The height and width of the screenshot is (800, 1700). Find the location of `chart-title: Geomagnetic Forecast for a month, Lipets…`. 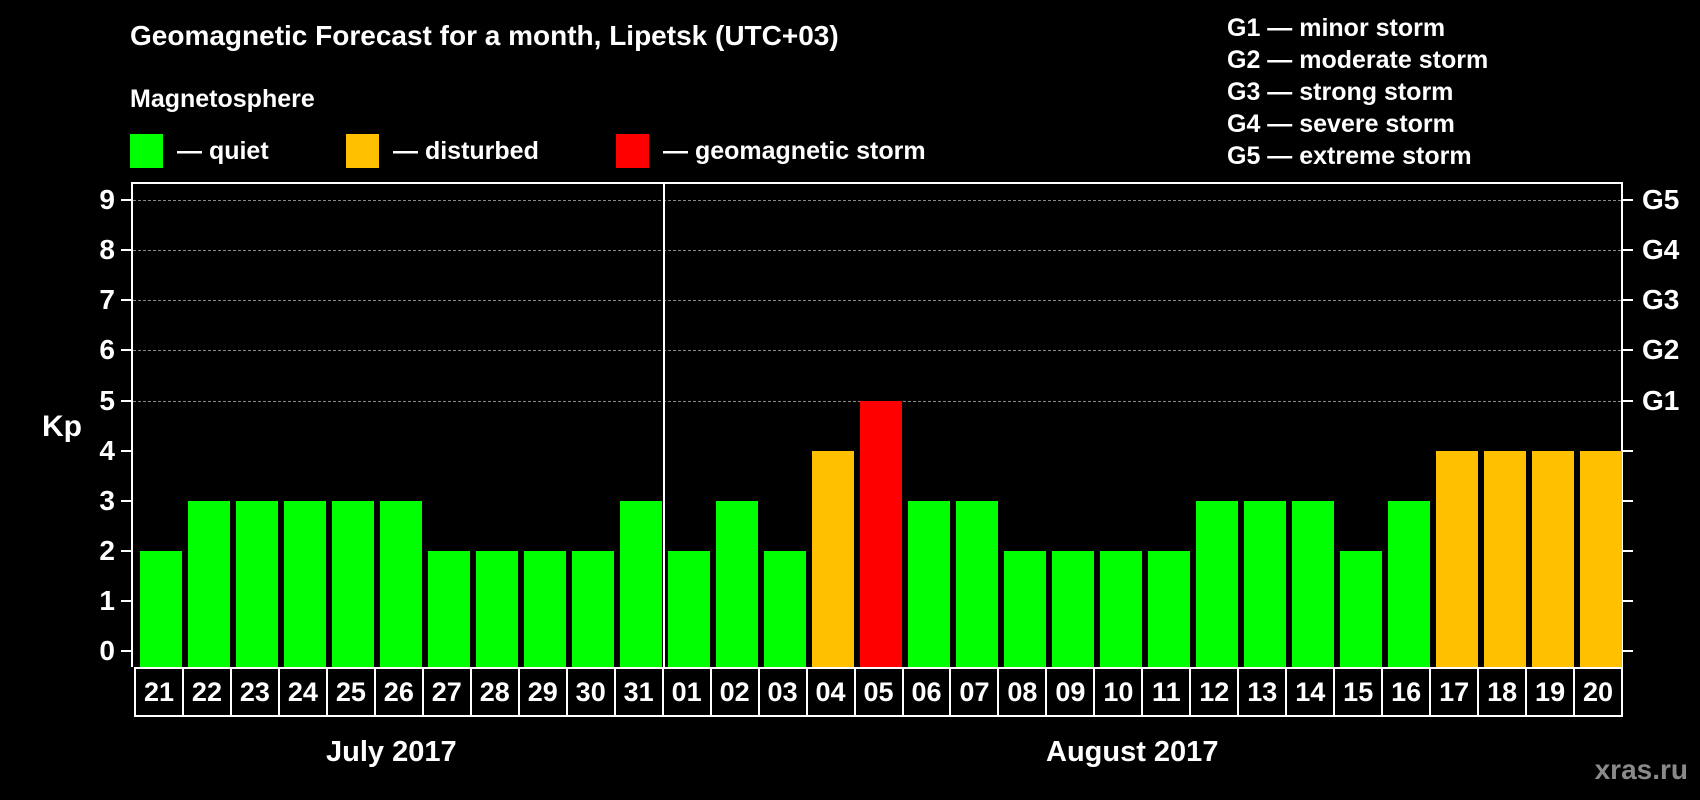

chart-title: Geomagnetic Forecast for a month, Lipets… is located at coordinates (484, 35).